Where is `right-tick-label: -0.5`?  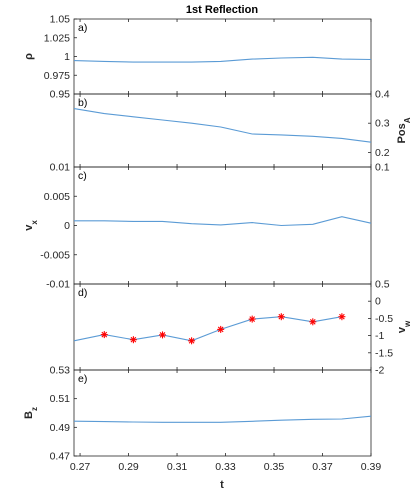 right-tick-label: -0.5 is located at coordinates (384, 319).